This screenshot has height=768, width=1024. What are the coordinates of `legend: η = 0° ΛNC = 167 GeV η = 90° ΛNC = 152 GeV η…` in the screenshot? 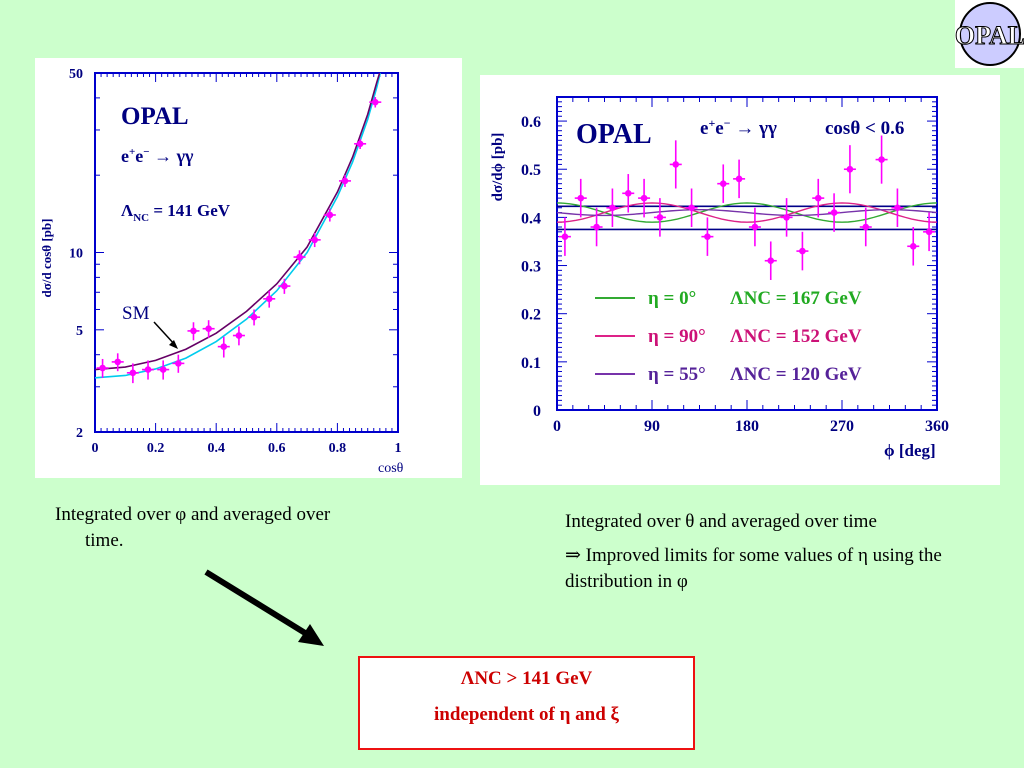 It's located at (728, 336).